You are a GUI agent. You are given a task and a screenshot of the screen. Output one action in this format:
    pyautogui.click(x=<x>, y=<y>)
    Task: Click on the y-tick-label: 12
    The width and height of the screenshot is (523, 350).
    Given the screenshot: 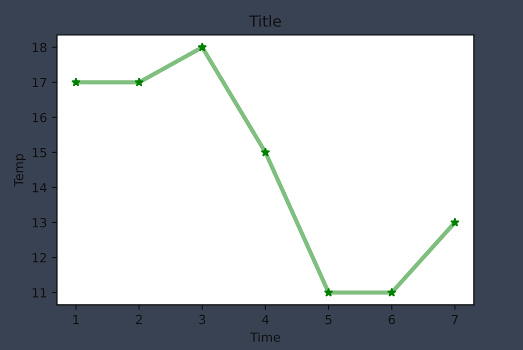 What is the action you would take?
    pyautogui.click(x=39, y=257)
    